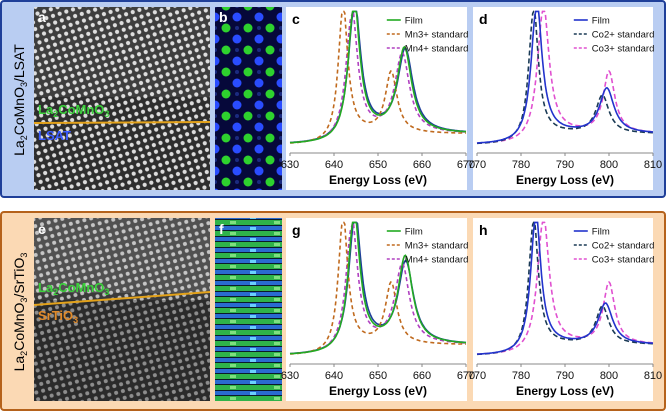 The height and width of the screenshot is (412, 667). What do you see at coordinates (221, 229) in the screenshot?
I see `panel-letter-f: f` at bounding box center [221, 229].